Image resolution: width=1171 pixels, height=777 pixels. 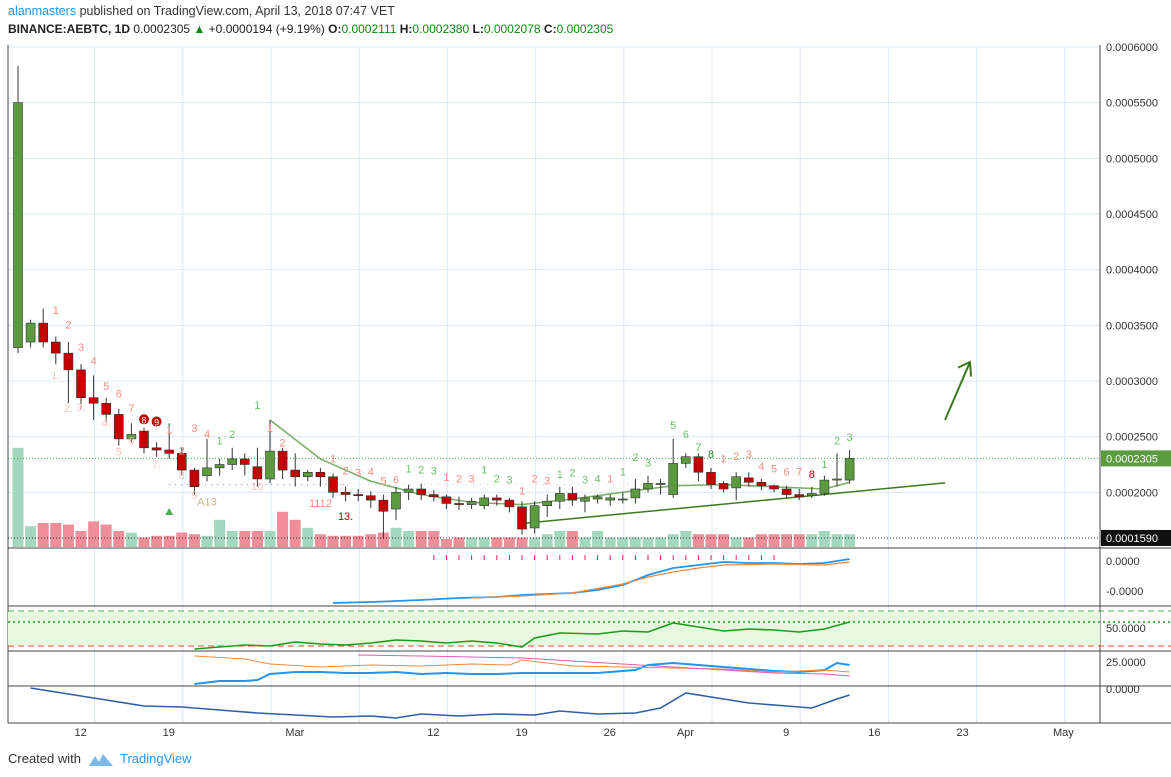 What do you see at coordinates (962, 733) in the screenshot?
I see `time-axis-label: 23` at bounding box center [962, 733].